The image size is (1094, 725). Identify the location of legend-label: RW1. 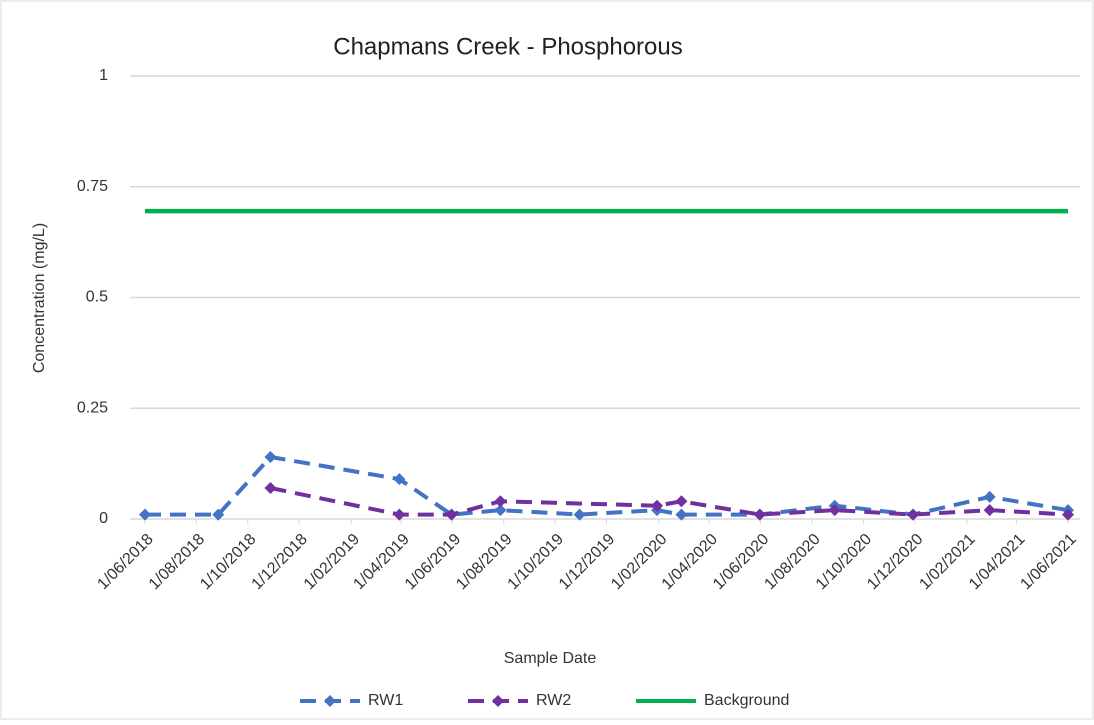
(385, 700).